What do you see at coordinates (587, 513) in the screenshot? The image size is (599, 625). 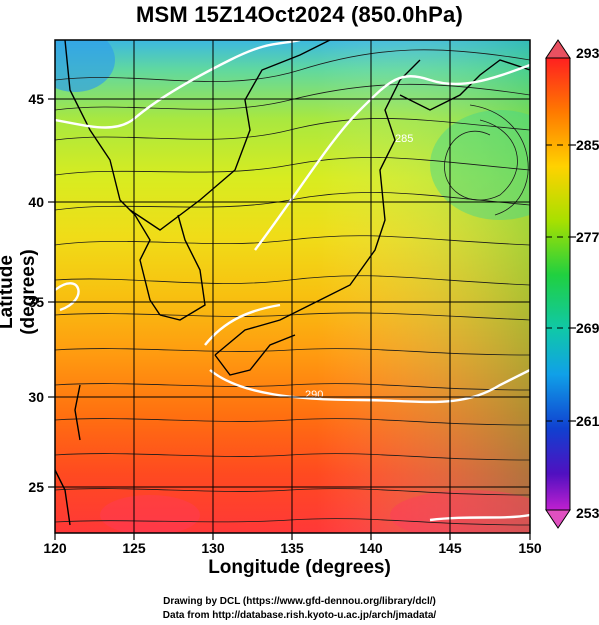 I see `colorbar-tick-label: 253` at bounding box center [587, 513].